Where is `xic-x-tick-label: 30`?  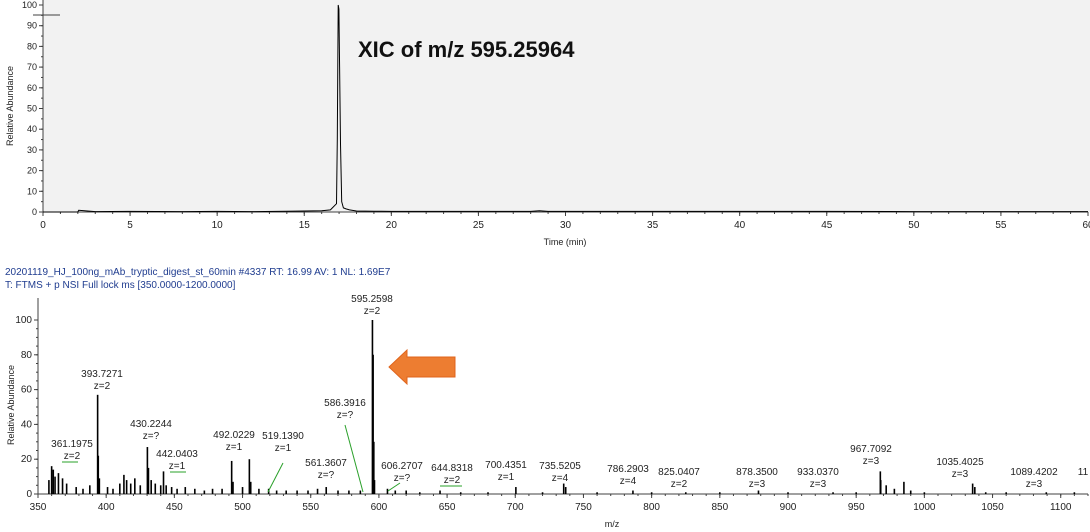
xic-x-tick-label: 30 is located at coordinates (566, 225).